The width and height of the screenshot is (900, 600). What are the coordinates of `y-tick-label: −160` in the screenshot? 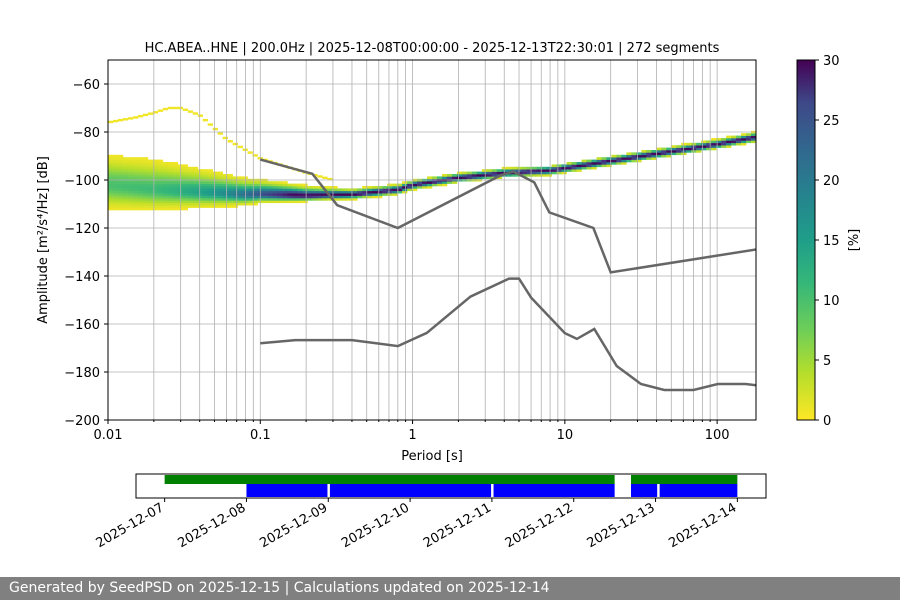 It's located at (82, 325).